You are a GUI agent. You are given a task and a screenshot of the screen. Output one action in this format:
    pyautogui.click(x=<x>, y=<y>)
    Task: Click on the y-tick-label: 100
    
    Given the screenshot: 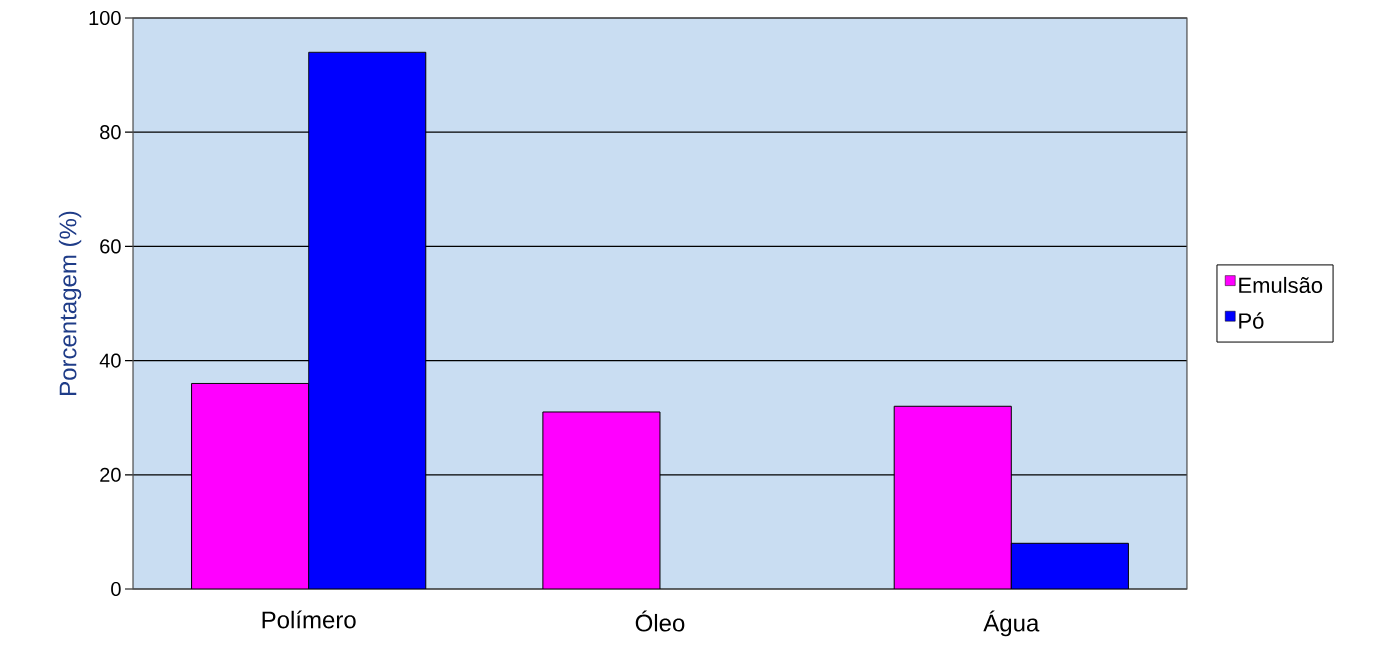 What is the action you would take?
    pyautogui.click(x=105, y=18)
    